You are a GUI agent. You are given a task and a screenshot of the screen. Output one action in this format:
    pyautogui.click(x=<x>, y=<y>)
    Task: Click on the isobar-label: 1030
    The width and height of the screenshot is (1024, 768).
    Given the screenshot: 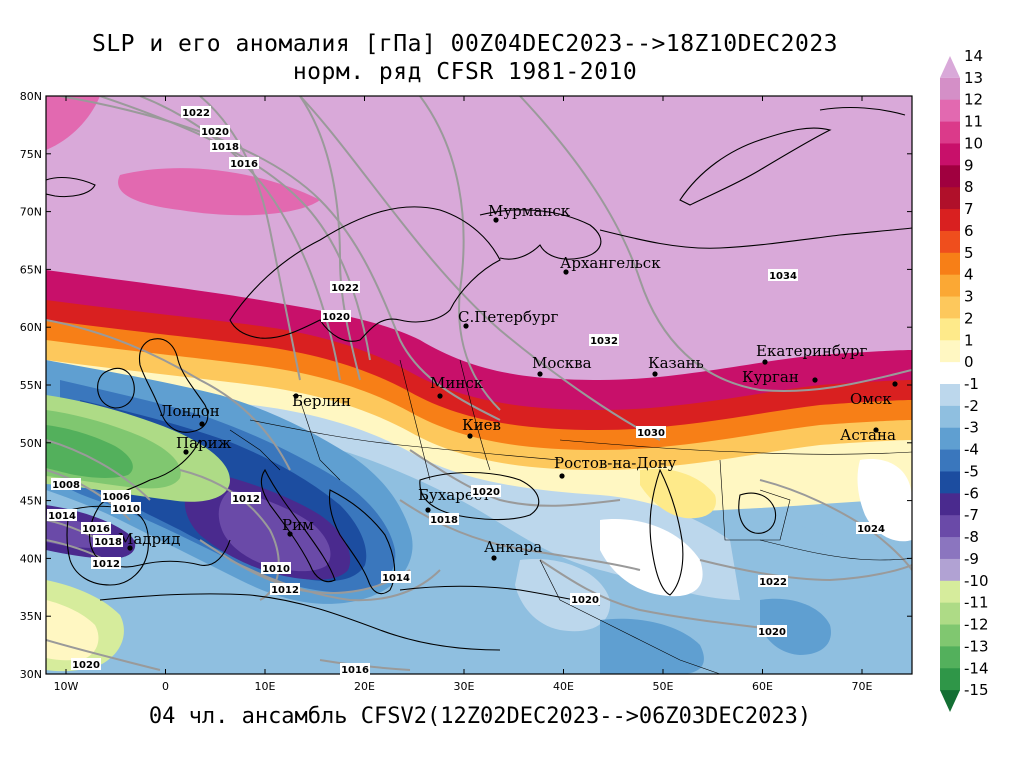 What is the action you would take?
    pyautogui.click(x=651, y=433)
    